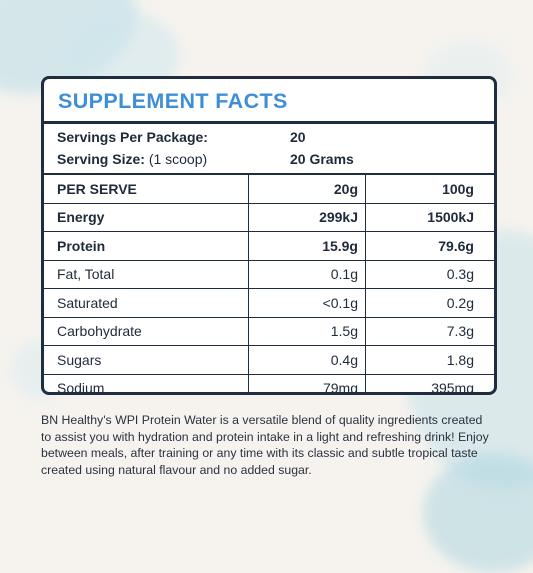 The width and height of the screenshot is (533, 573). I want to click on table-row: Fat, Total 0.1g 0.3g, so click(269, 275).